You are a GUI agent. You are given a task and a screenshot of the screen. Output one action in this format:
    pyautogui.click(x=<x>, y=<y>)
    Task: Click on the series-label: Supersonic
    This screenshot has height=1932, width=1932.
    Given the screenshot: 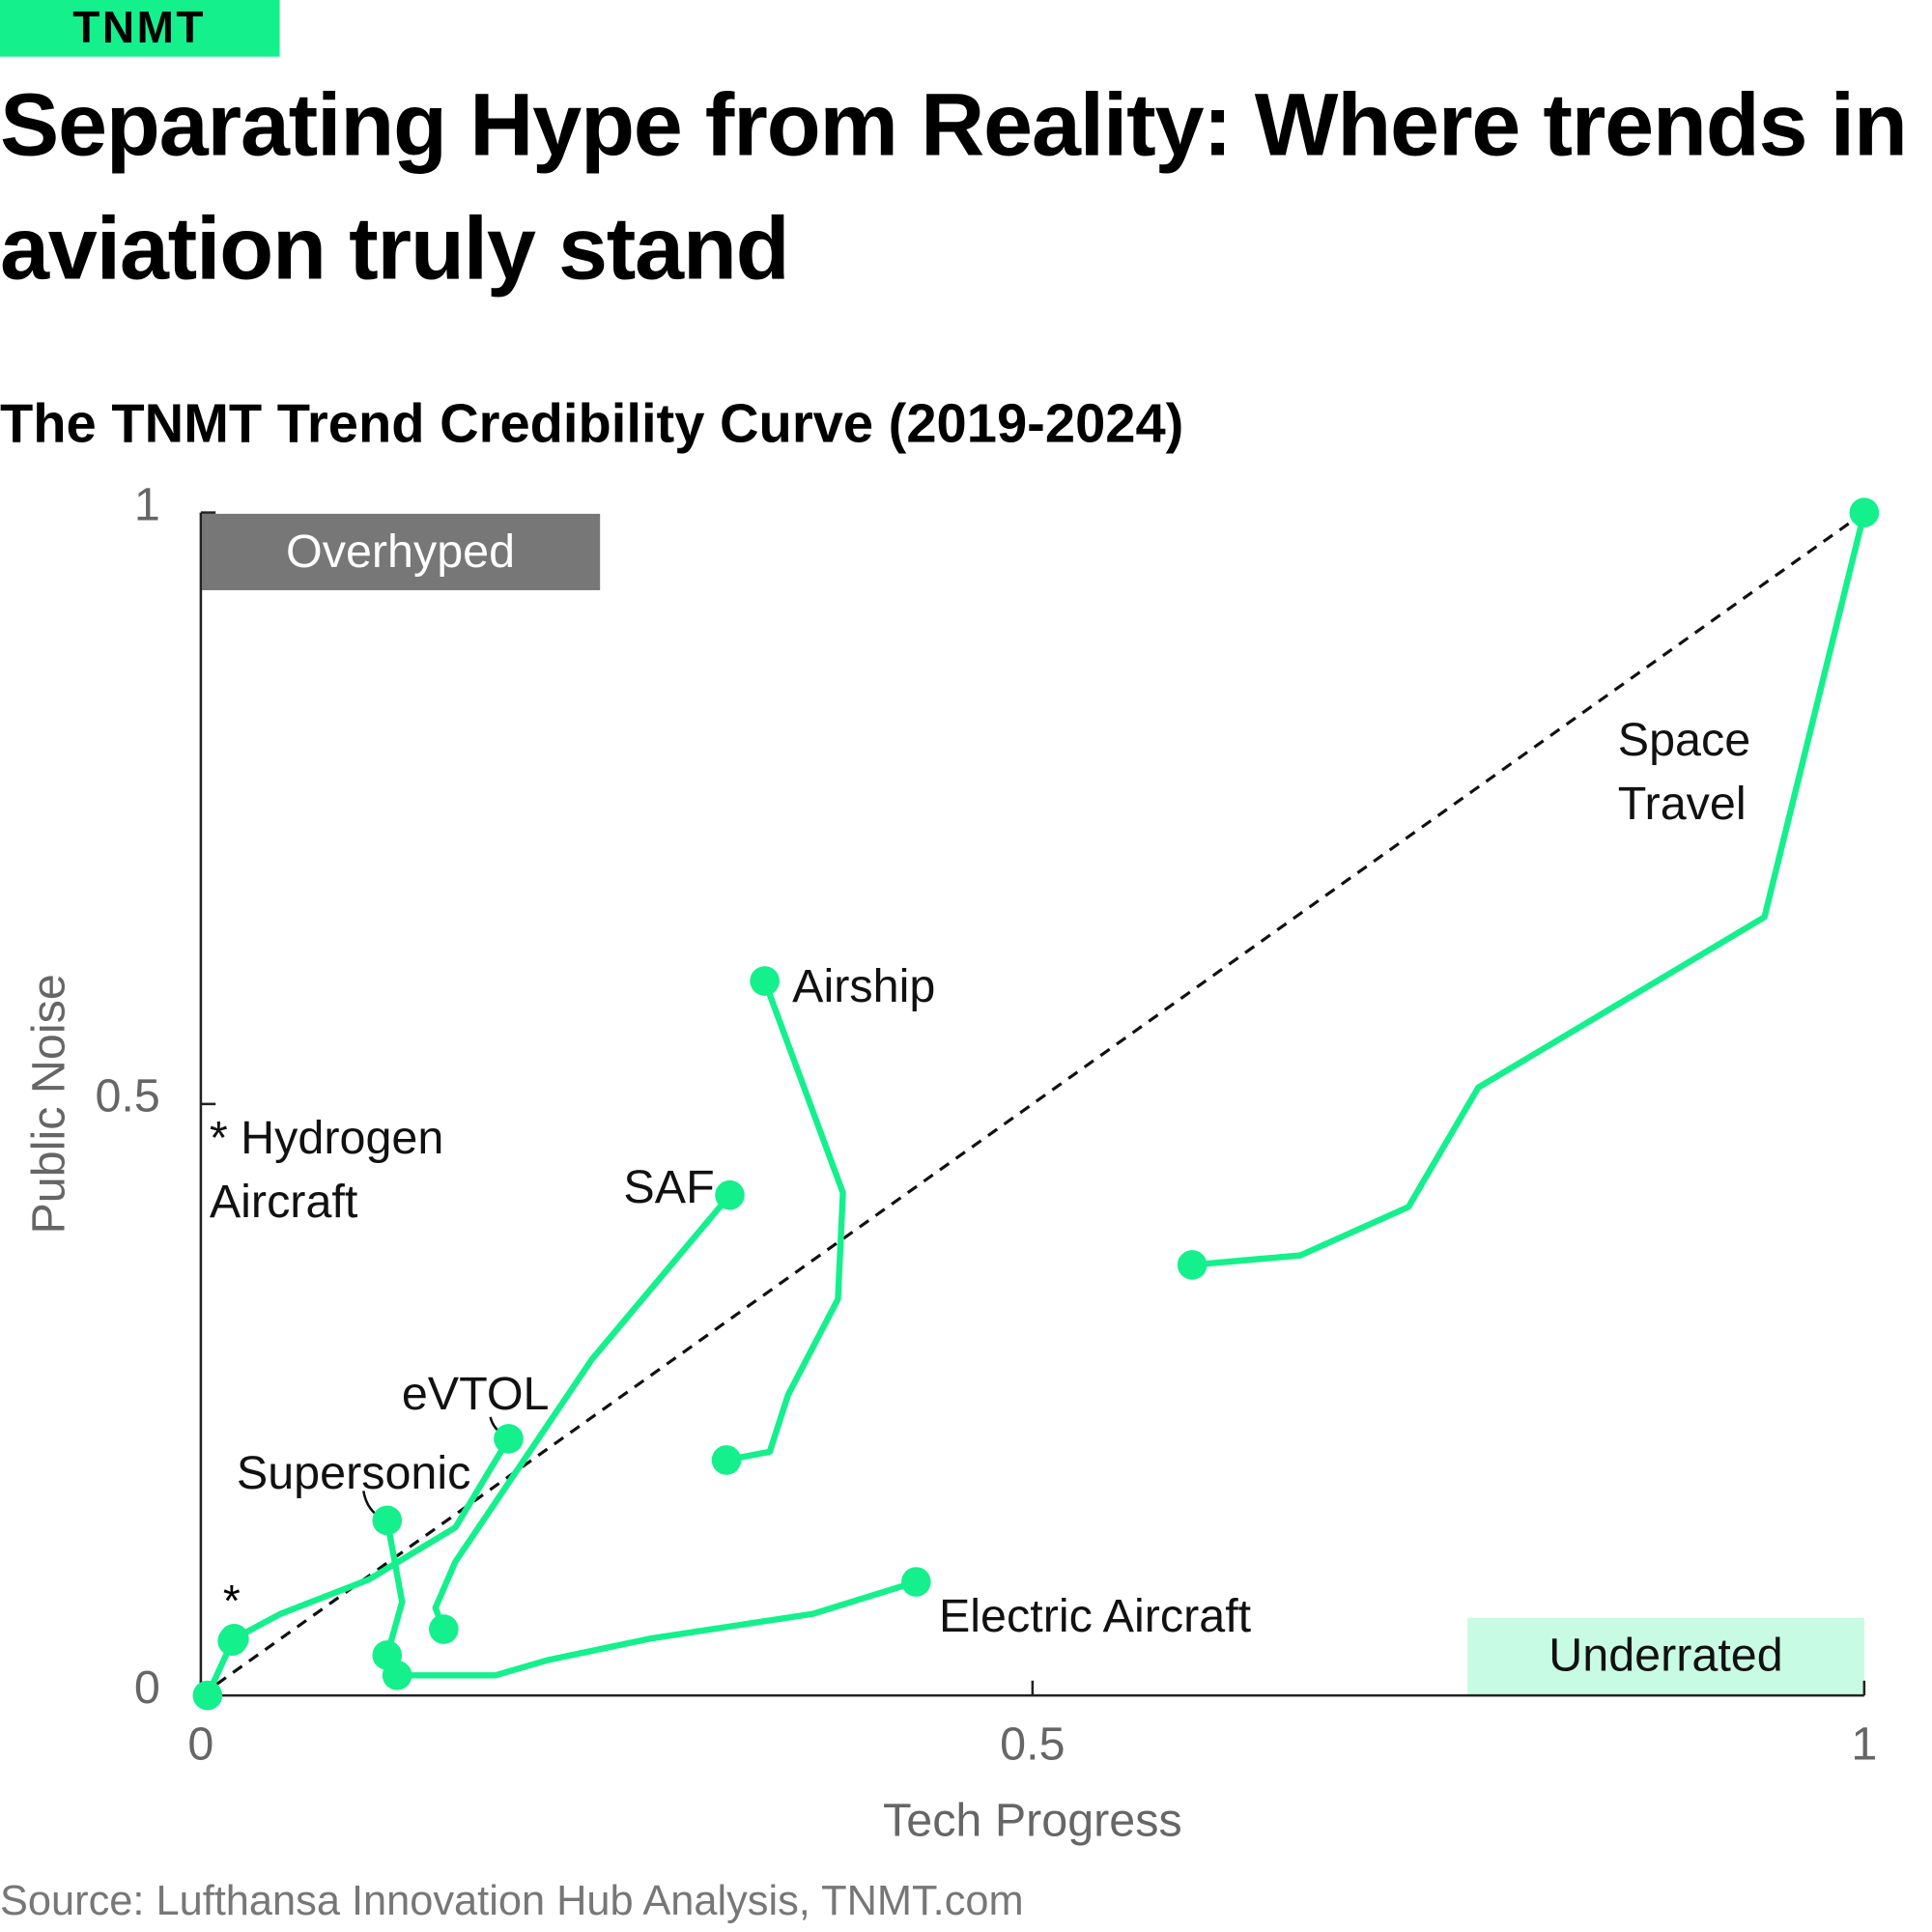 What is the action you would take?
    pyautogui.click(x=353, y=1473)
    